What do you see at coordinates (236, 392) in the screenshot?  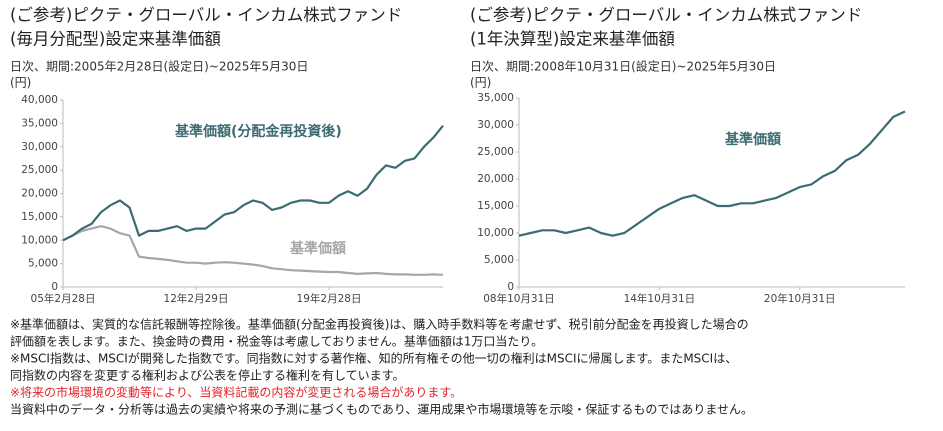 I see `note: ※将来の市場環境の変動等により、当資料記載の内容が変更される場合があります。` at bounding box center [236, 392].